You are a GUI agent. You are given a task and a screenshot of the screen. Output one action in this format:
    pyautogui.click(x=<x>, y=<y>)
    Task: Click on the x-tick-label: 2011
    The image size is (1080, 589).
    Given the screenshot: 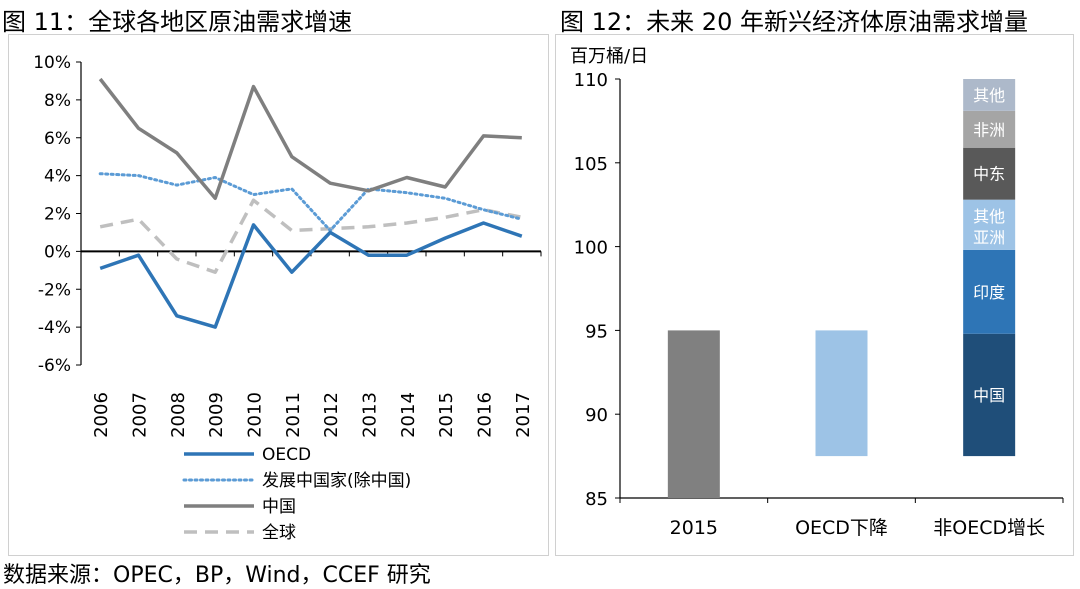 What is the action you would take?
    pyautogui.click(x=293, y=415)
    